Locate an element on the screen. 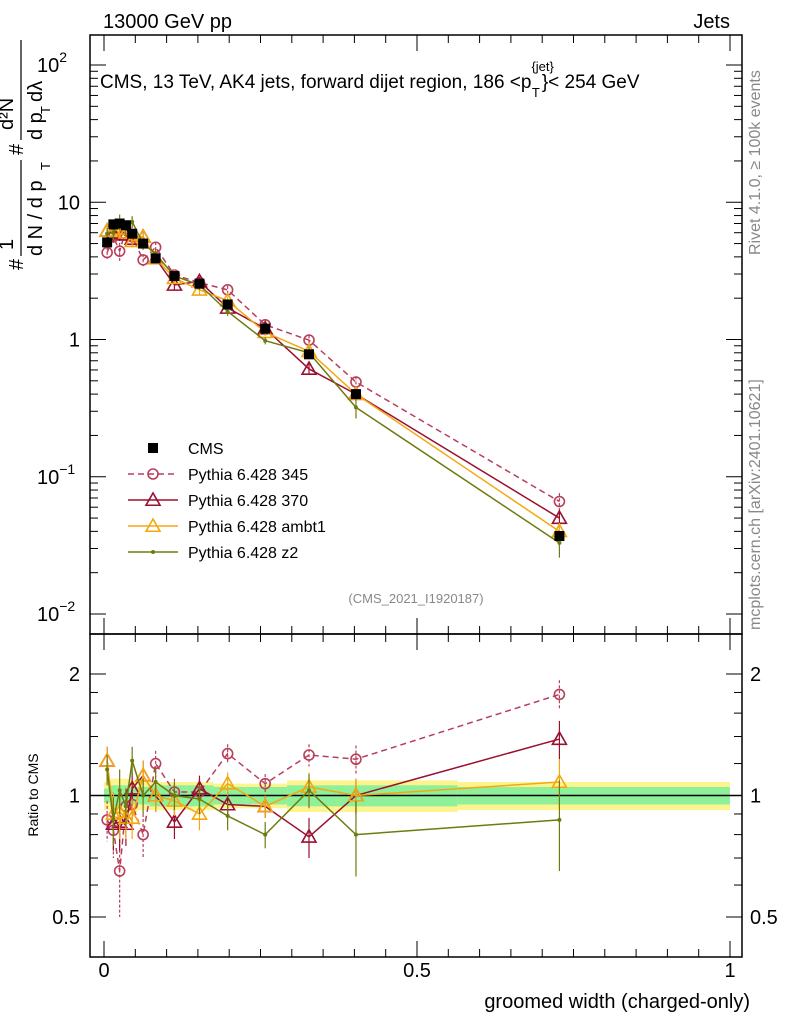 This screenshot has height=1024, width=786. ylabel-dn: d N / d p is located at coordinates (36, 218).